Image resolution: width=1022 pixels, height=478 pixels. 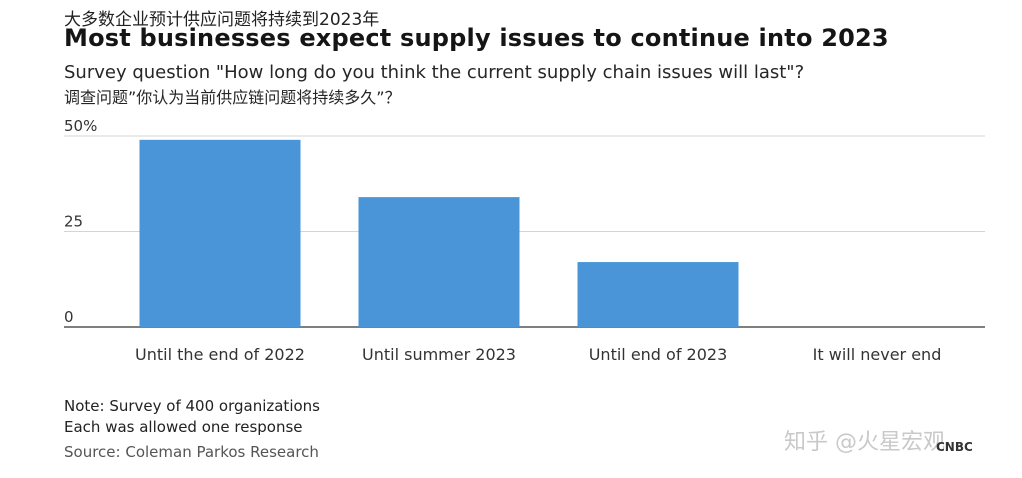 What do you see at coordinates (439, 354) in the screenshot?
I see `x-tick-label: Until summer 2023` at bounding box center [439, 354].